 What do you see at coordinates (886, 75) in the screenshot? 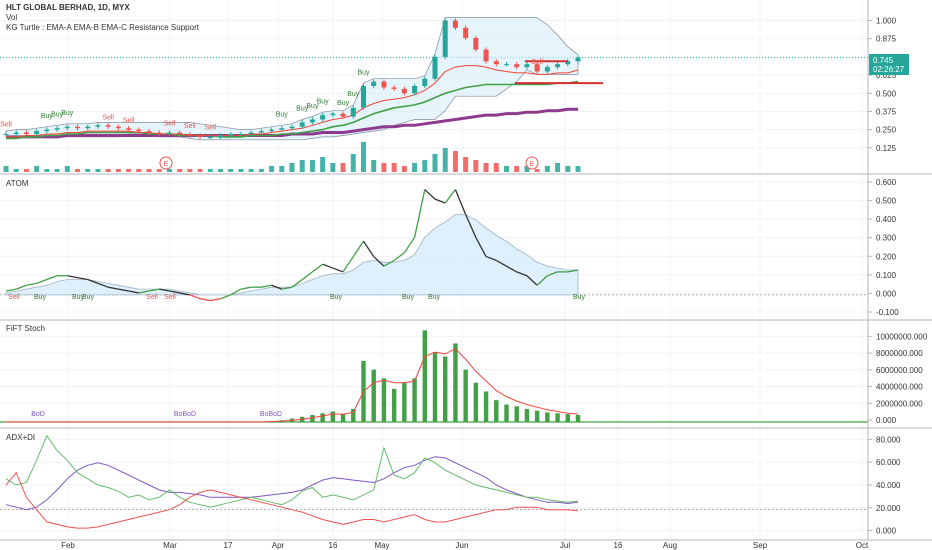
I see `y-tick-label: 0.625` at bounding box center [886, 75].